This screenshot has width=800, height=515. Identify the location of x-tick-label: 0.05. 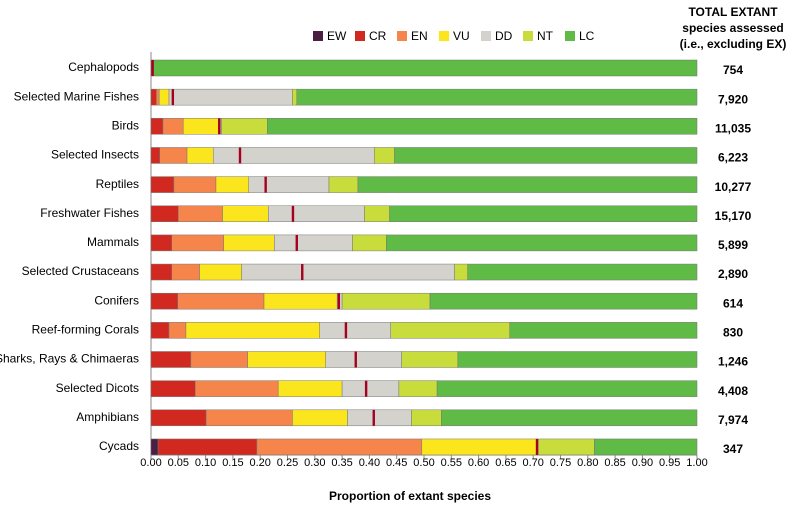
(178, 463).